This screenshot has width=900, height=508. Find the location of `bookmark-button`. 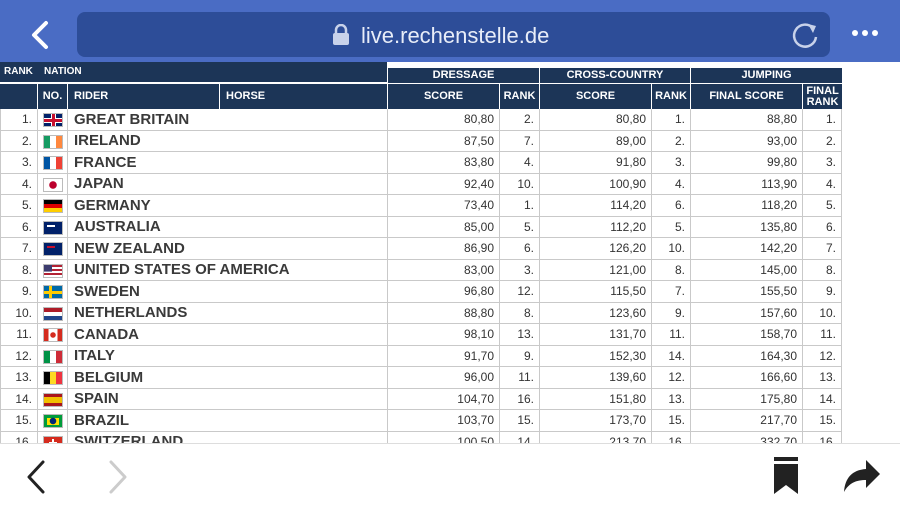

bookmark-button is located at coordinates (786, 476).